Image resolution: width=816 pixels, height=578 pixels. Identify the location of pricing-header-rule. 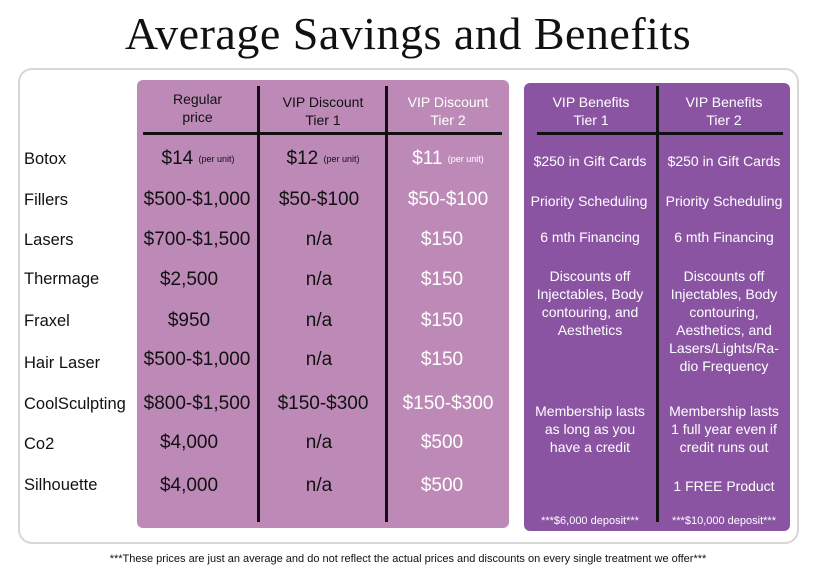
(322, 133).